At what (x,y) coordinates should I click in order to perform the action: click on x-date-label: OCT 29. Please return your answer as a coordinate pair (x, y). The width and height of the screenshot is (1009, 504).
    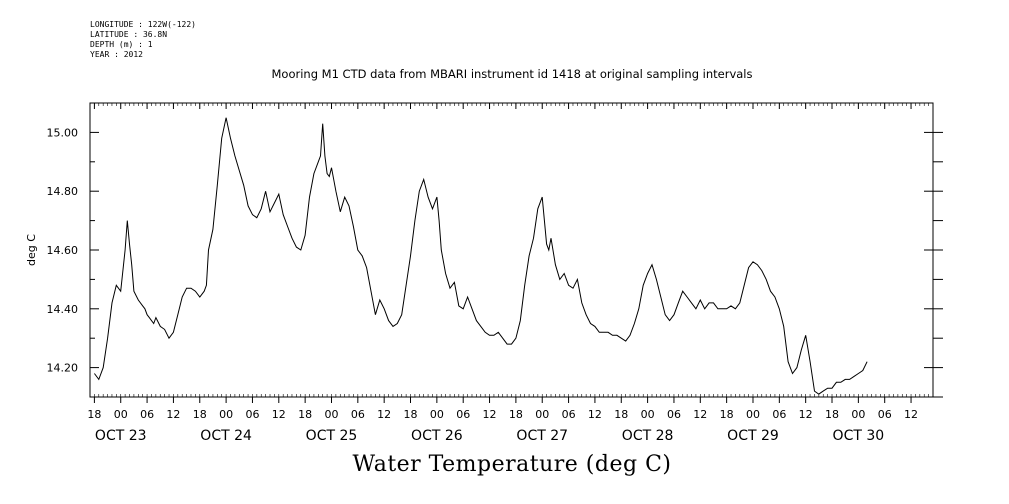
    Looking at the image, I should click on (753, 436).